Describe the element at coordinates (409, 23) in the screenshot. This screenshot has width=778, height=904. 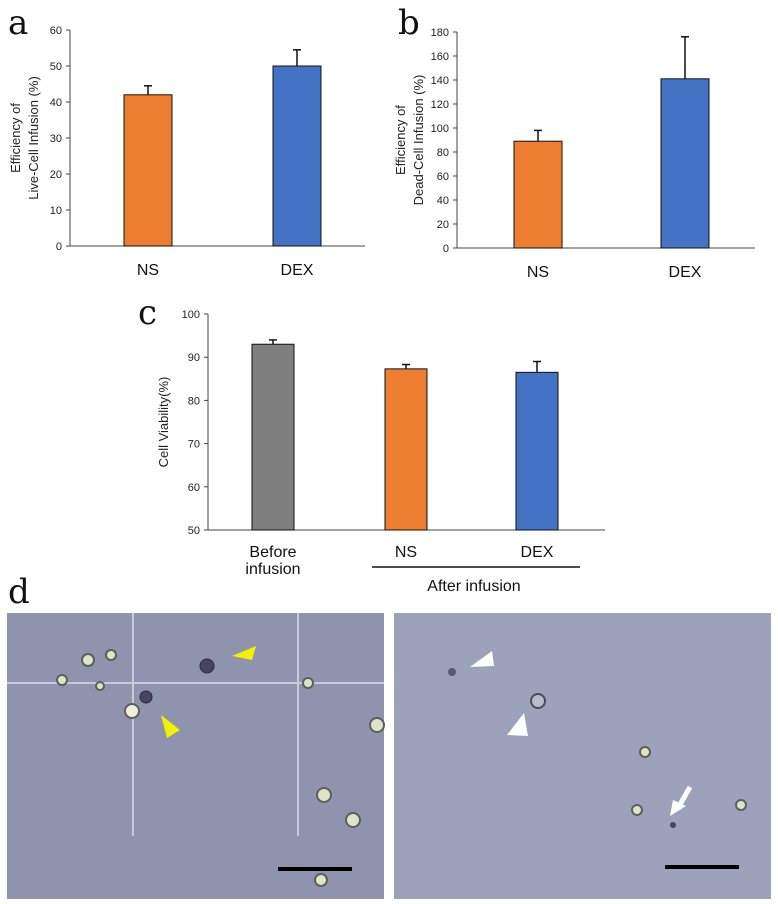
I see `panel-letter-b: b` at that location.